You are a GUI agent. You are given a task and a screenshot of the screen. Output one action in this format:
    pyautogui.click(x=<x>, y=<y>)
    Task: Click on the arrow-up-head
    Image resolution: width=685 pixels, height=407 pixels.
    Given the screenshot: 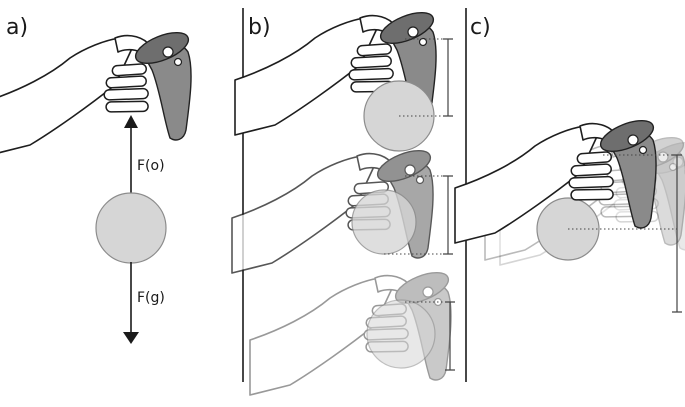 What is the action you would take?
    pyautogui.click(x=131, y=121)
    